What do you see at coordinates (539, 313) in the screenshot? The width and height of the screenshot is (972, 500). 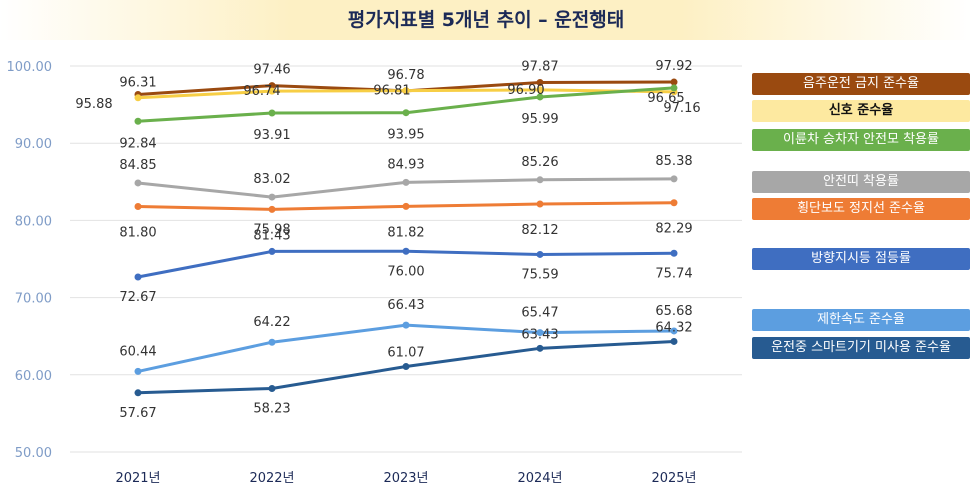 I see `data-label: 65.47` at bounding box center [539, 313].